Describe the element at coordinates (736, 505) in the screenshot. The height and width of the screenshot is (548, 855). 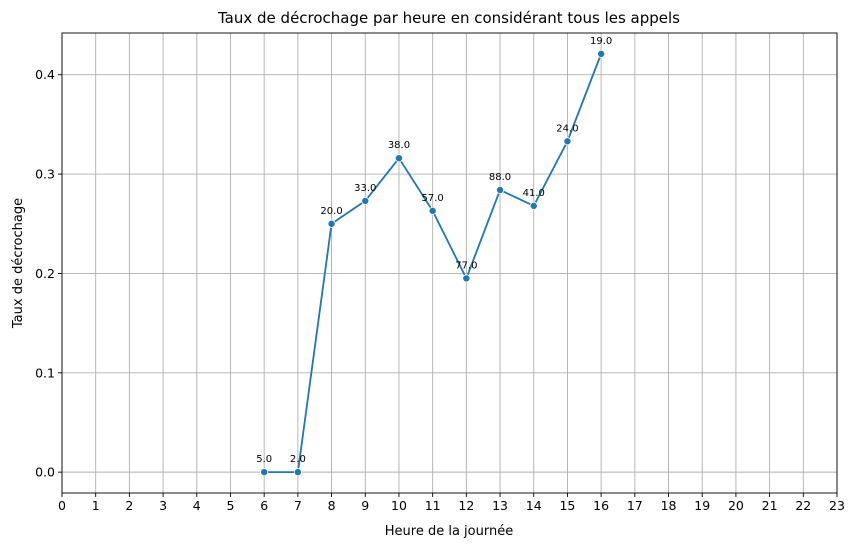
I see `x-tick-label: 20` at that location.